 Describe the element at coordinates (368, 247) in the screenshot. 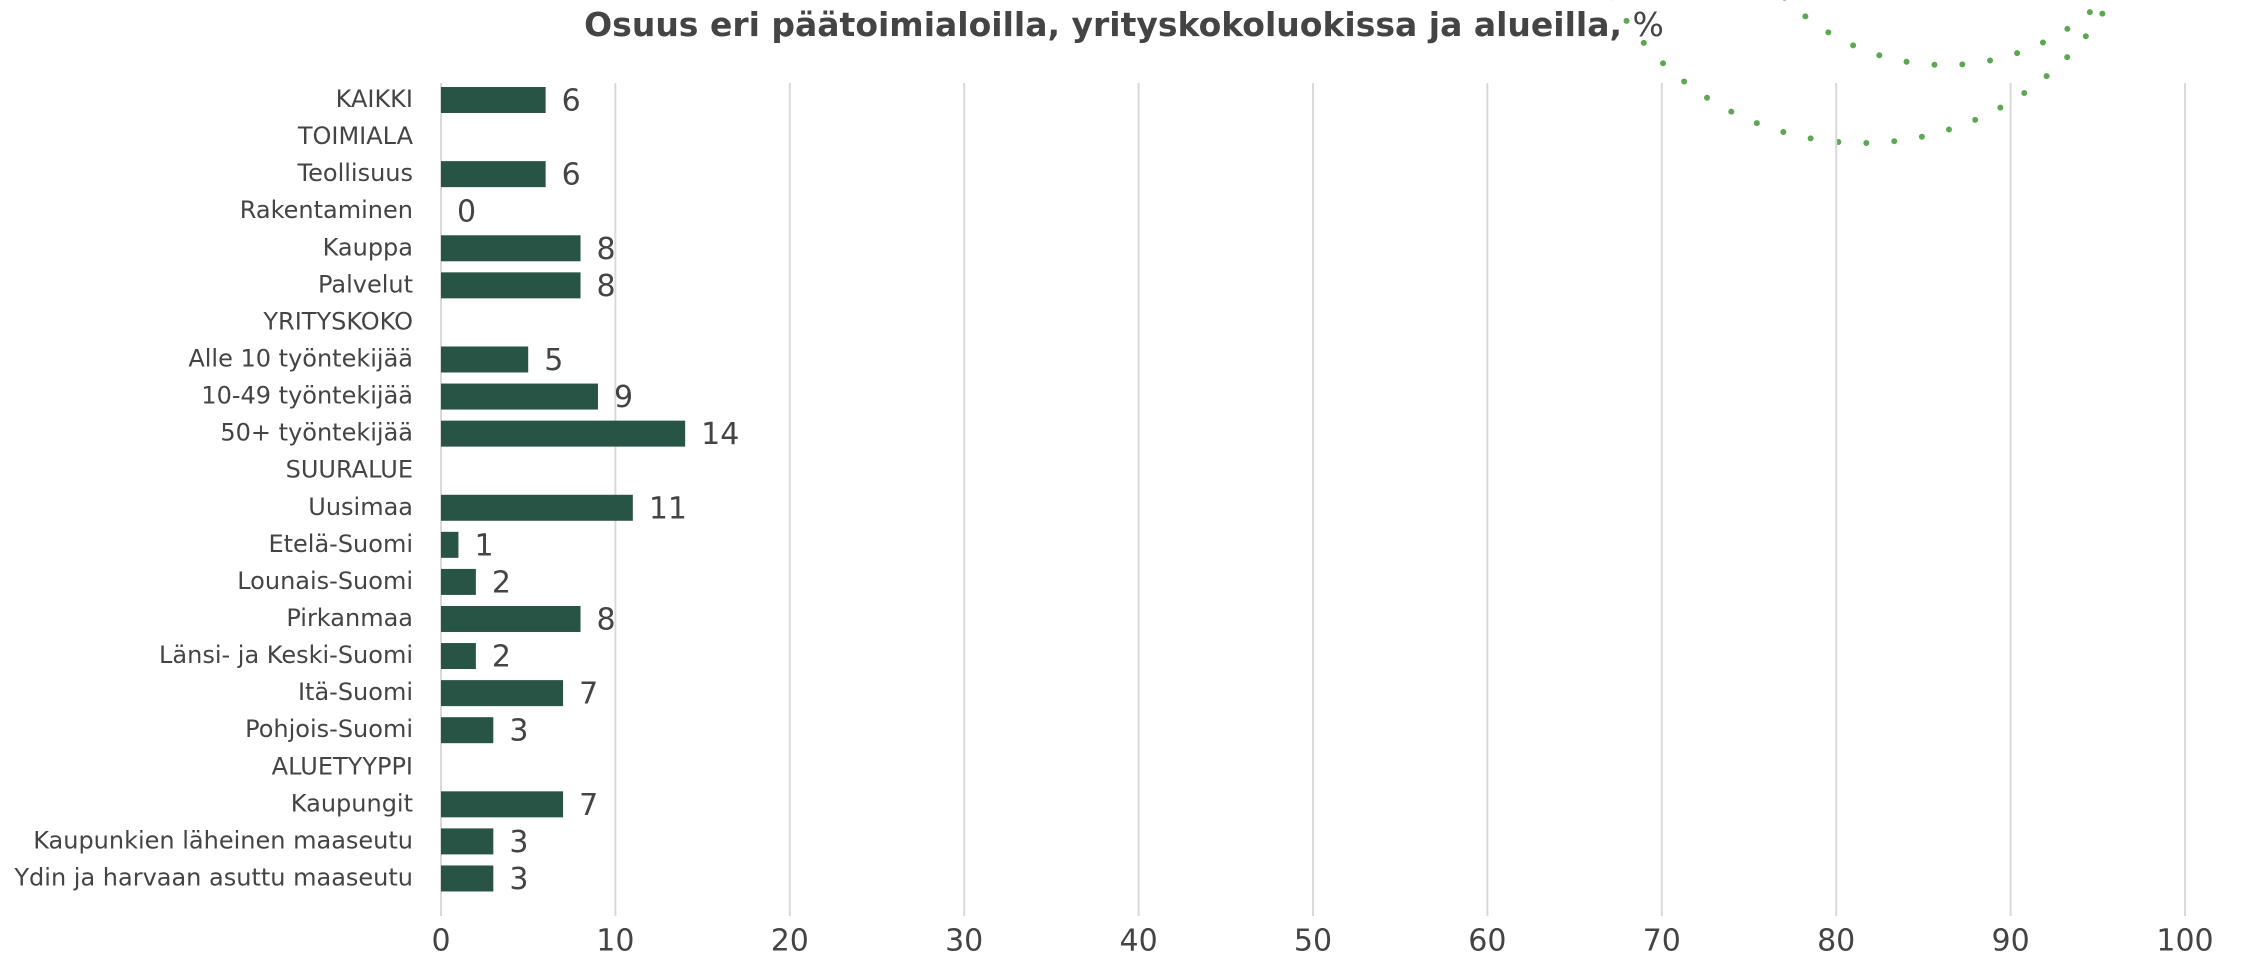

I see `y-tick-label: Kauppa` at that location.